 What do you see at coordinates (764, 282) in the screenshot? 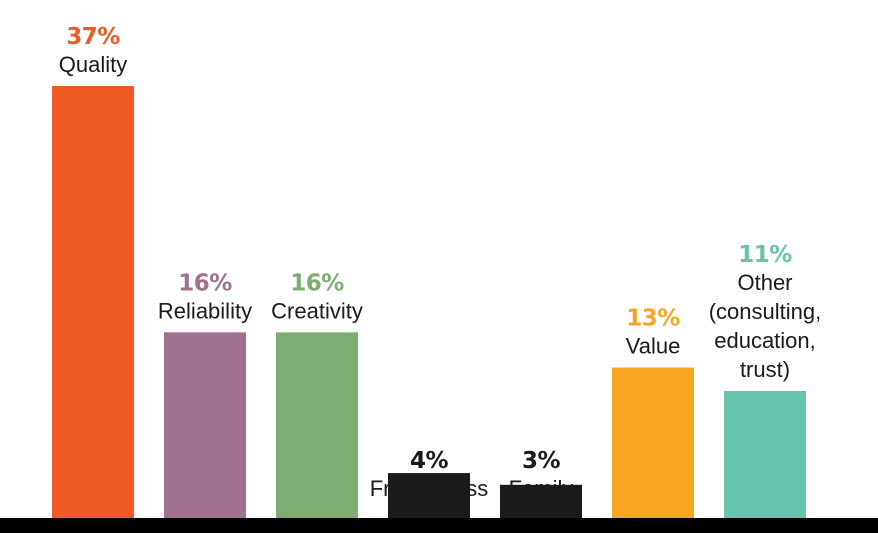
I see `category-label: Other` at bounding box center [764, 282].